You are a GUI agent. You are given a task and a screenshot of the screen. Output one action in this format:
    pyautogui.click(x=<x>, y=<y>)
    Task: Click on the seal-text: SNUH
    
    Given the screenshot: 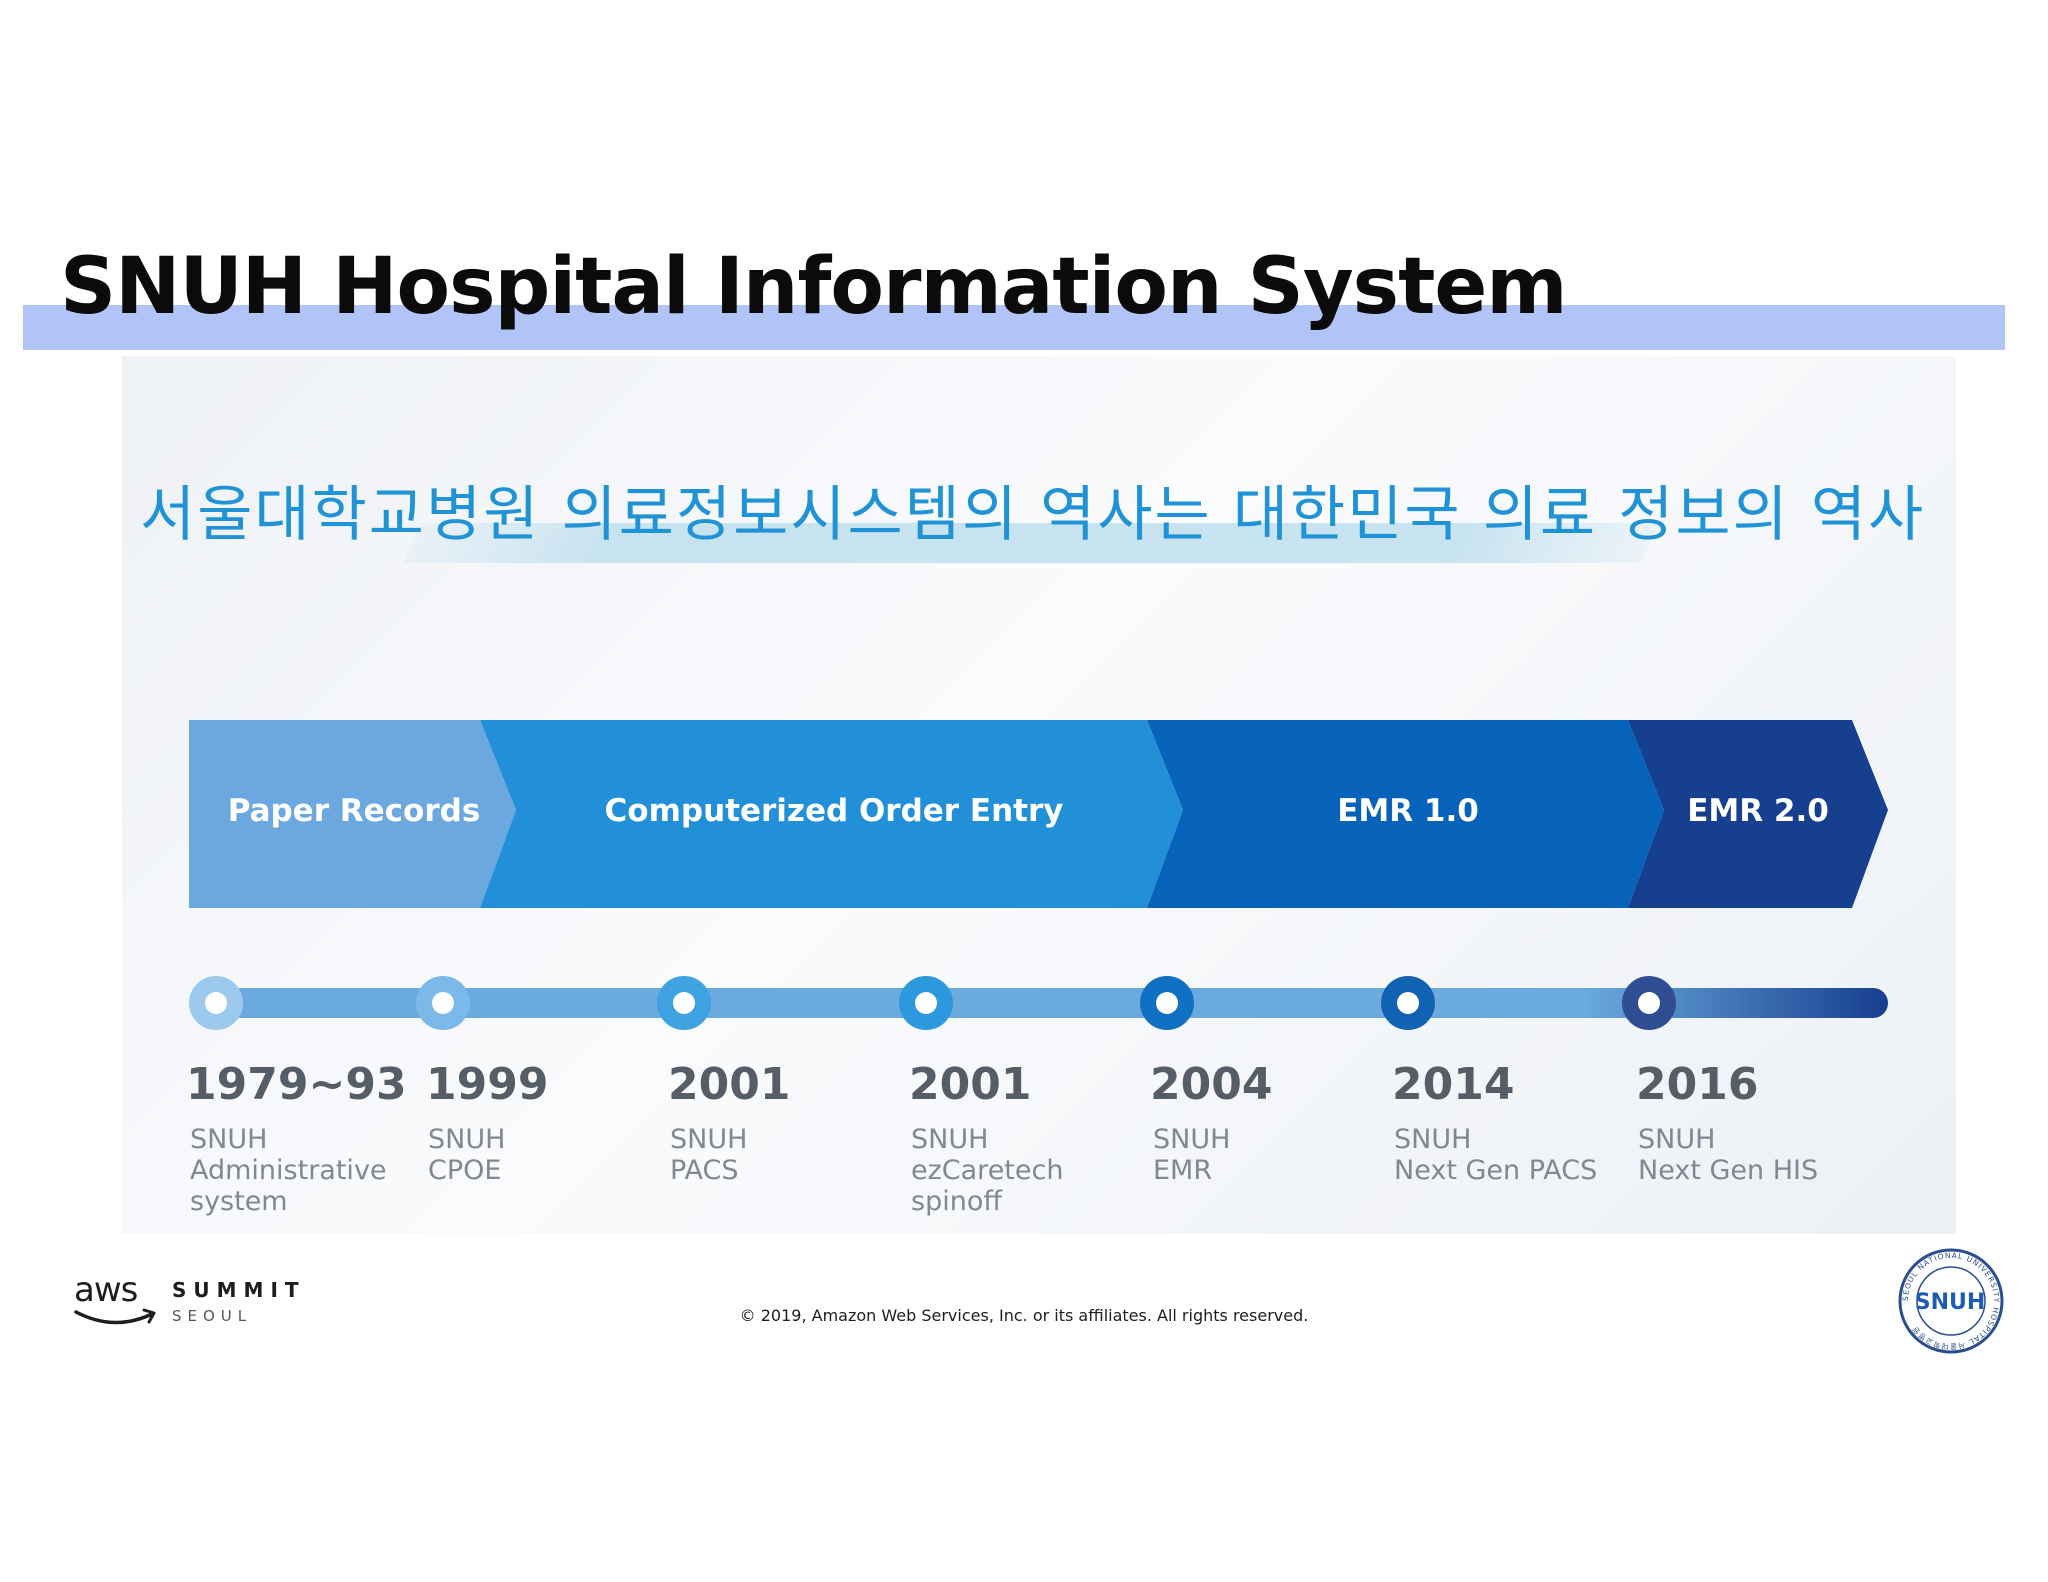 What is the action you would take?
    pyautogui.click(x=1950, y=1302)
    